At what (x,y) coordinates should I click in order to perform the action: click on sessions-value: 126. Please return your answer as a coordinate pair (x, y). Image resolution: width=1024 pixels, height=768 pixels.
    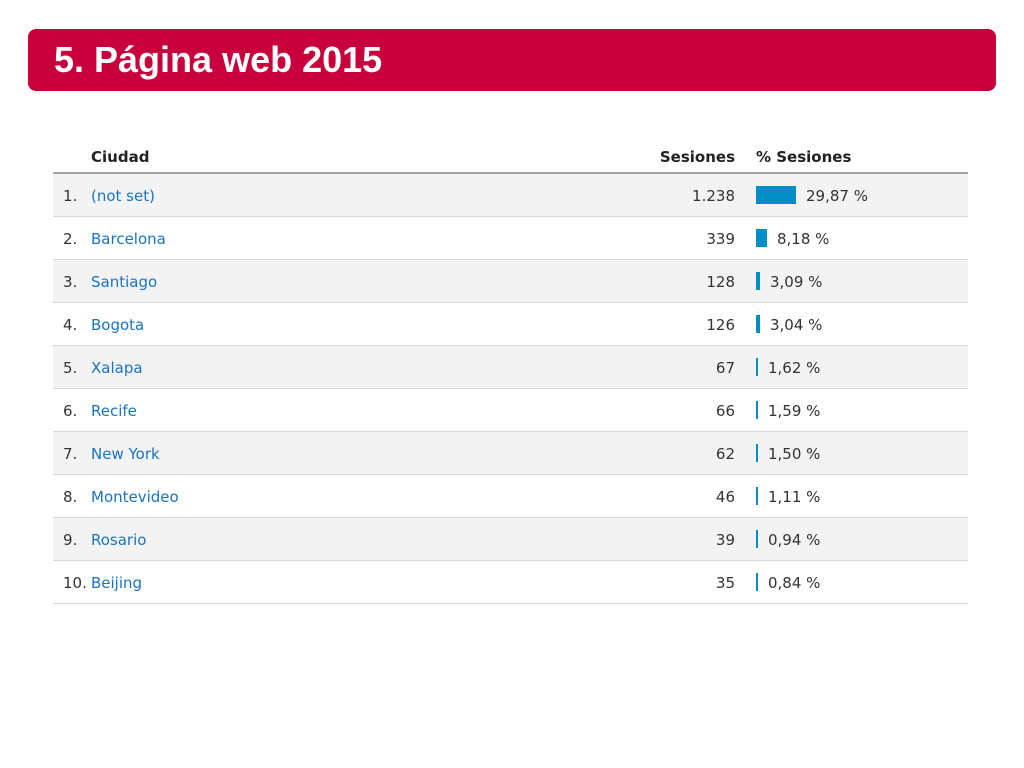
    Looking at the image, I should click on (720, 325).